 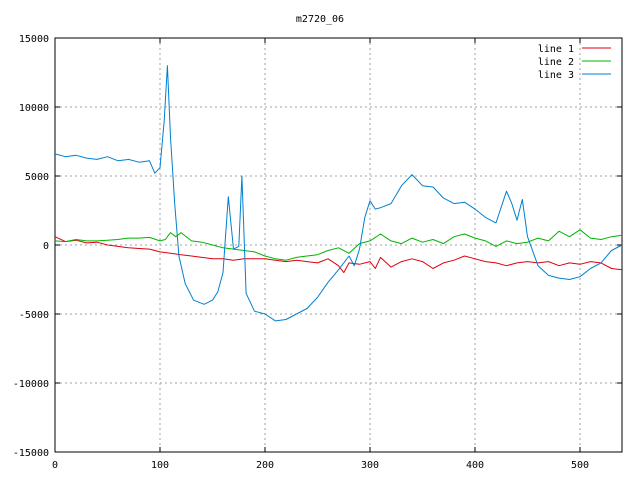 I want to click on legend: line 1 line 2 line 3, so click(x=574, y=62).